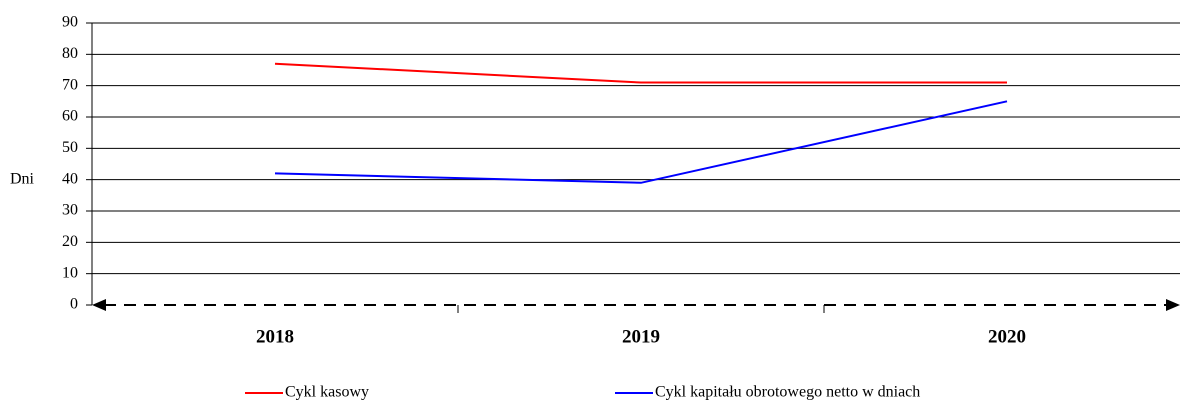 This screenshot has height=401, width=1182. Describe the element at coordinates (327, 392) in the screenshot. I see `legend-label: Cykl kasowy` at that location.